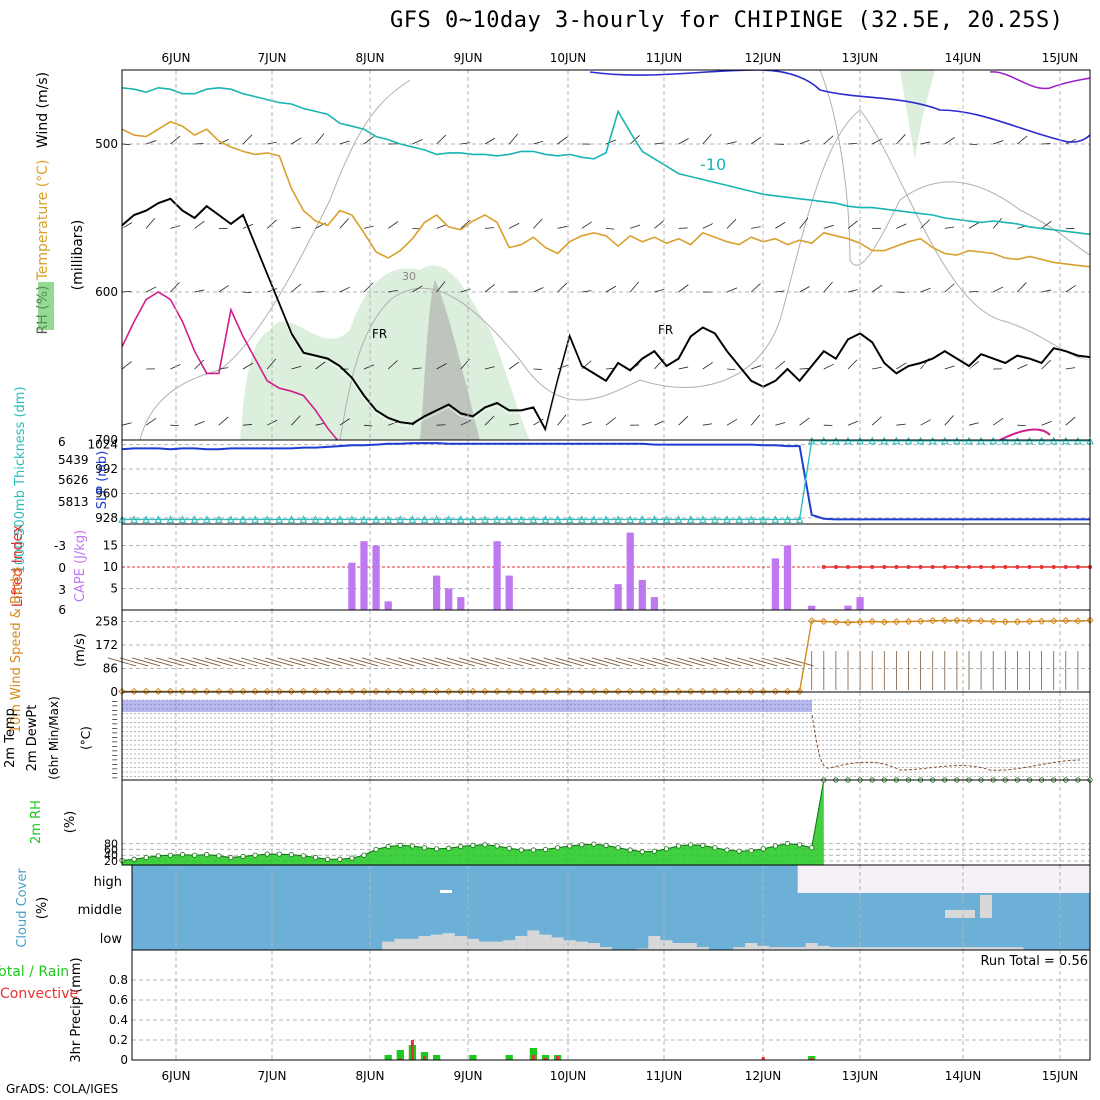 This screenshot has height=1100, width=1100. Describe the element at coordinates (110, 546) in the screenshot. I see `cape-ytick-0: 15` at that location.